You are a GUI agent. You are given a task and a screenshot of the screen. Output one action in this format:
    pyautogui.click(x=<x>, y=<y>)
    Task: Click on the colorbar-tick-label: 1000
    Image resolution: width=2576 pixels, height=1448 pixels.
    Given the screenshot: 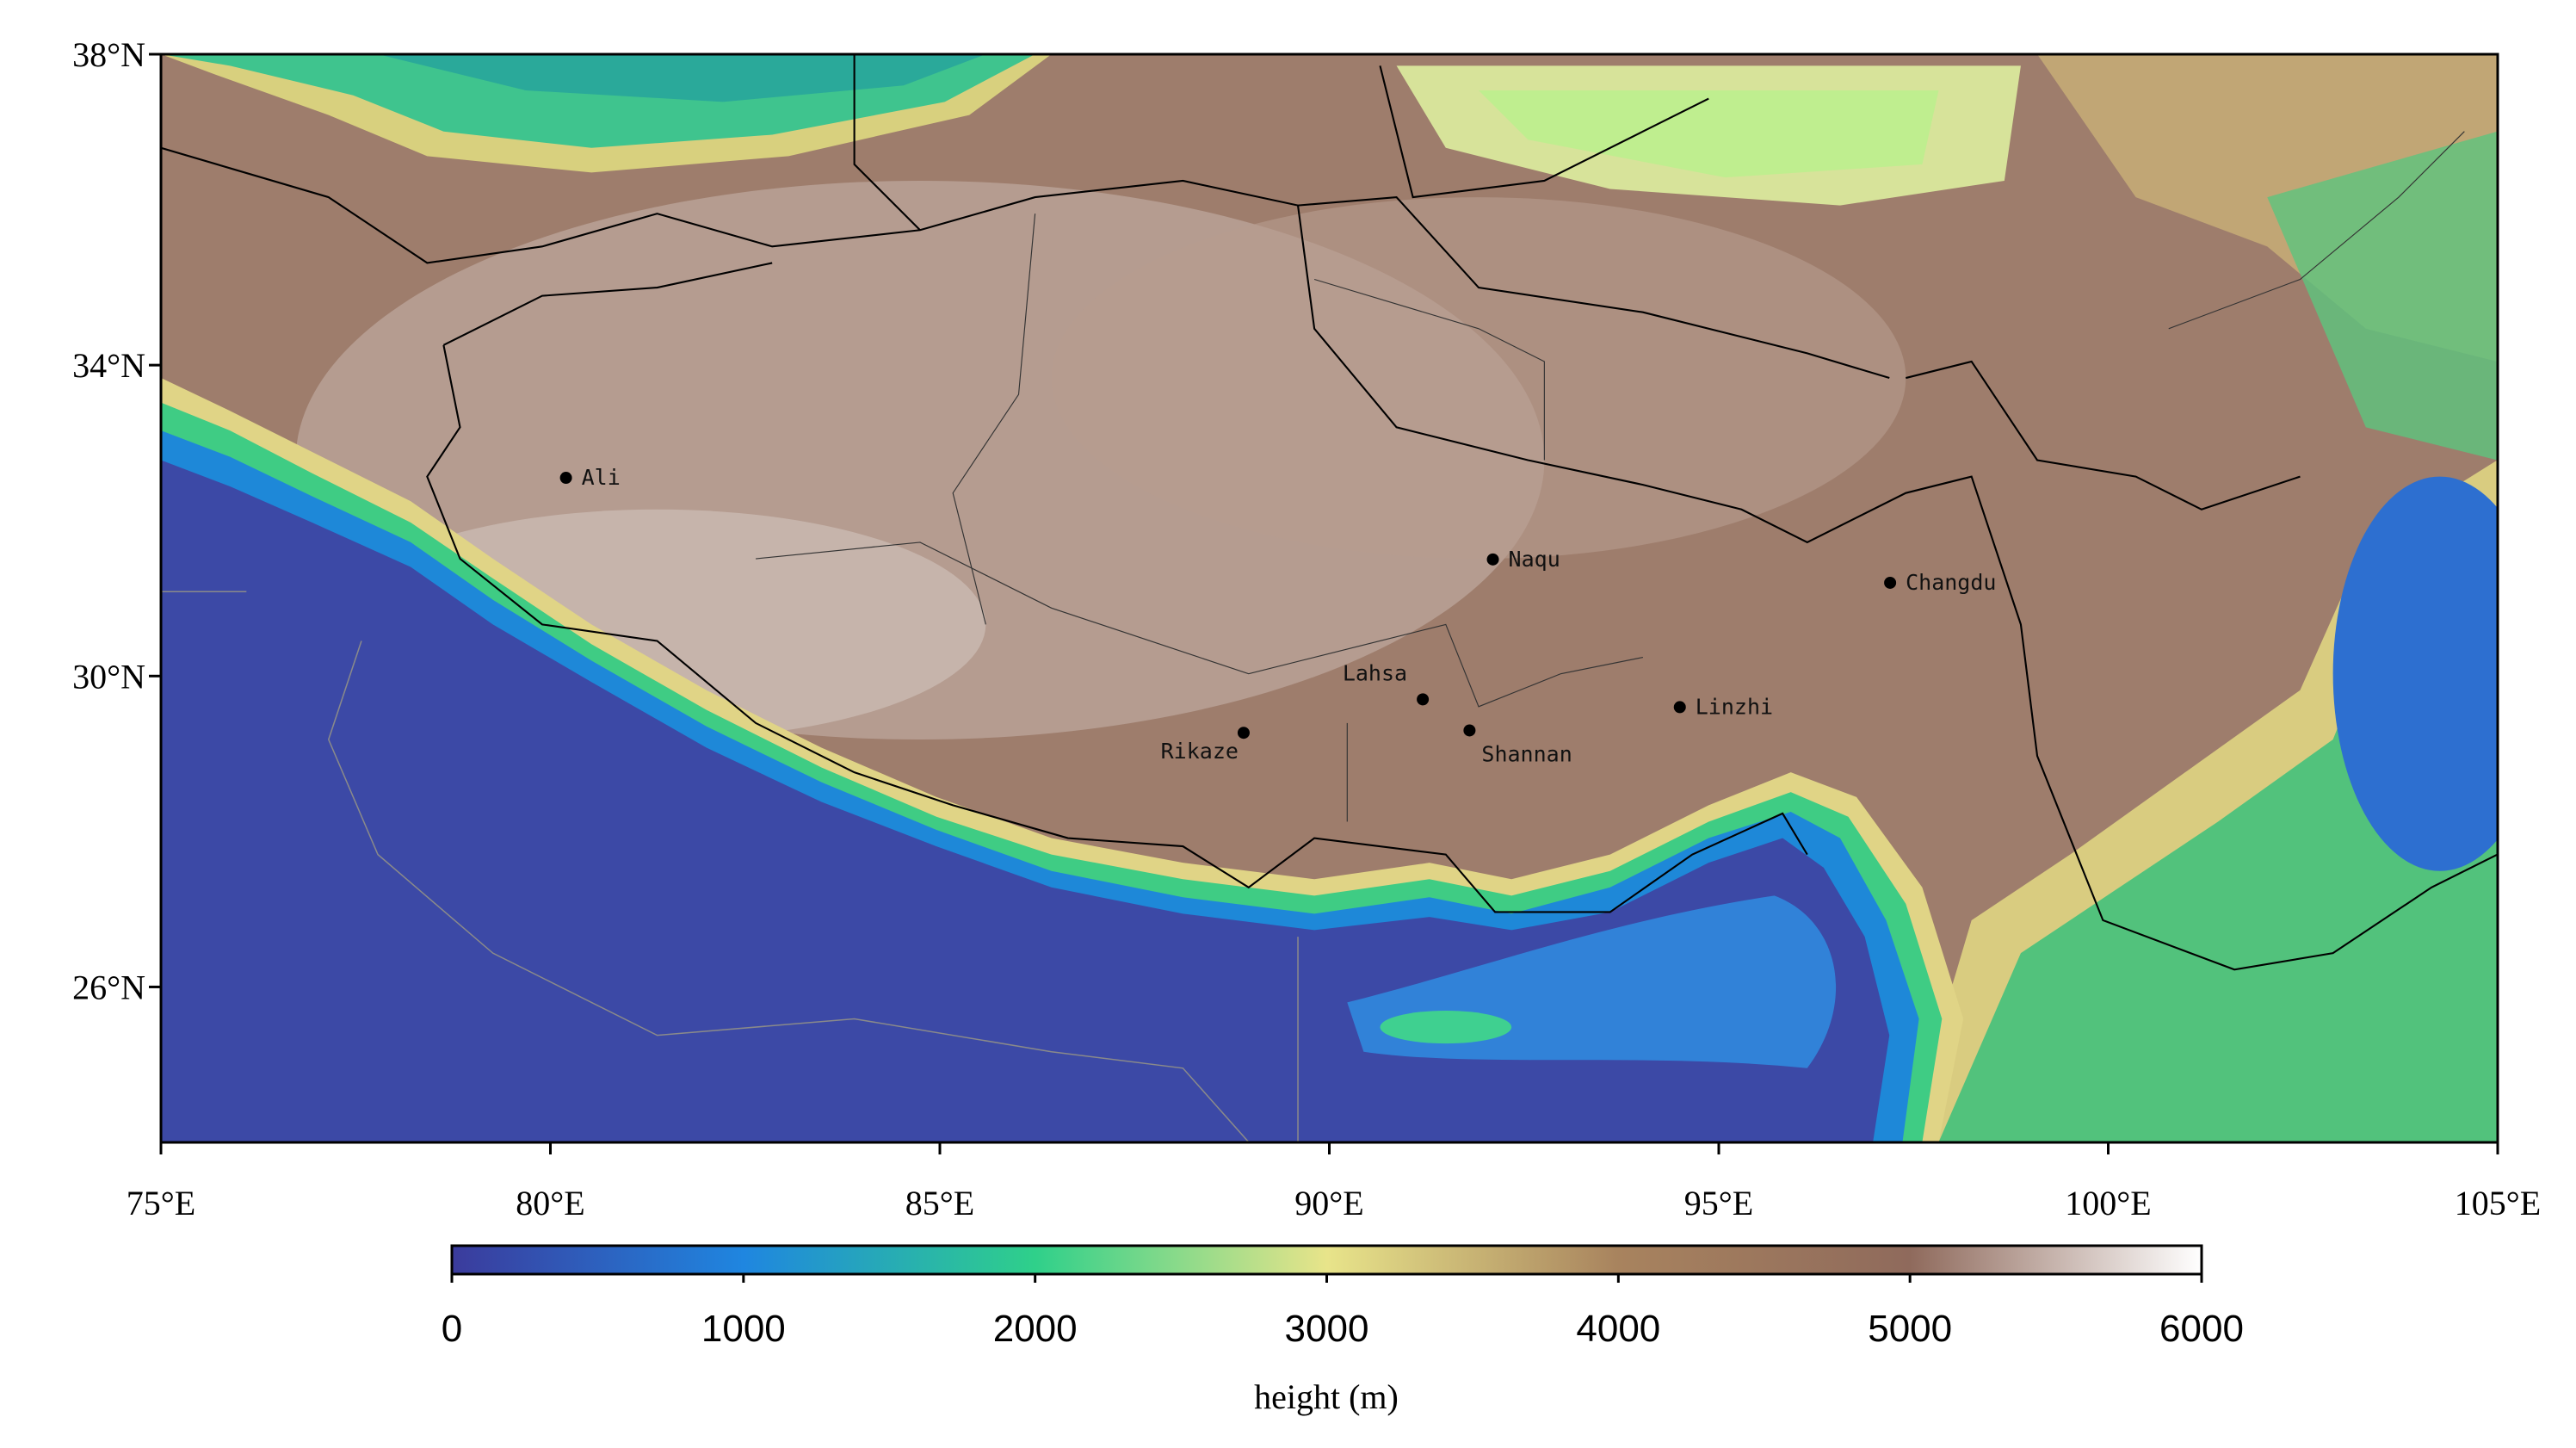 What is the action you would take?
    pyautogui.click(x=743, y=1329)
    